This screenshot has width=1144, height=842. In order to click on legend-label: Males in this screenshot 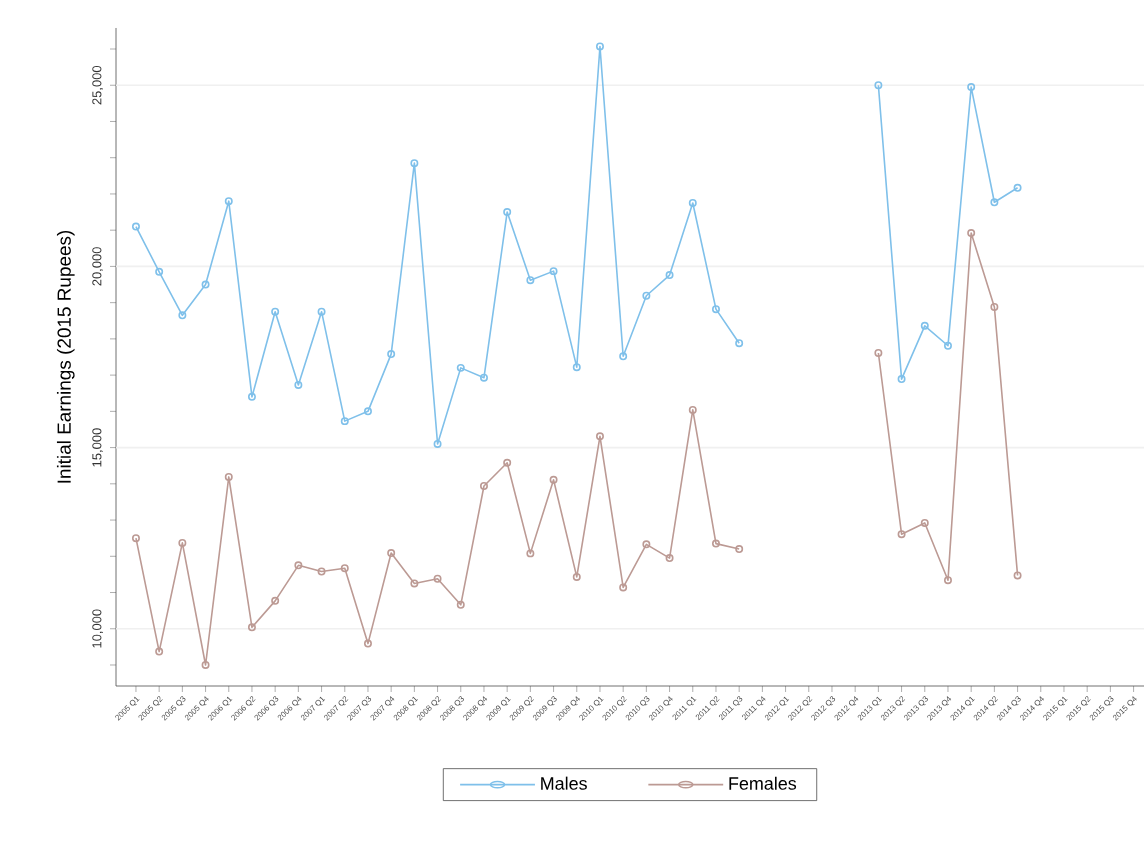, I will do `click(564, 783)`.